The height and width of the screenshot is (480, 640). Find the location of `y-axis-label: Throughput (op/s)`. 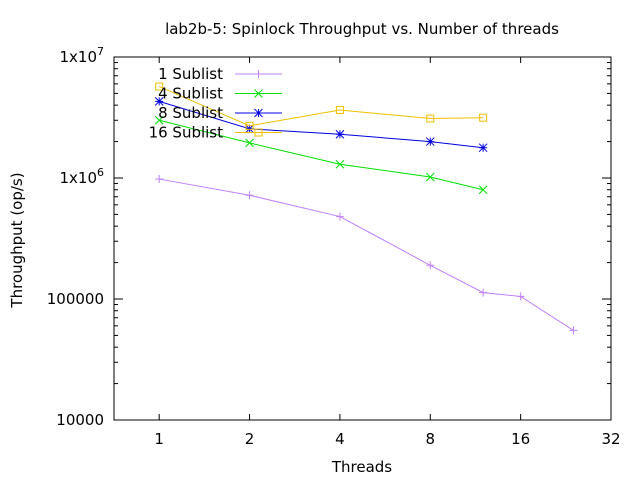

y-axis-label: Throughput (op/s) is located at coordinates (17, 240).